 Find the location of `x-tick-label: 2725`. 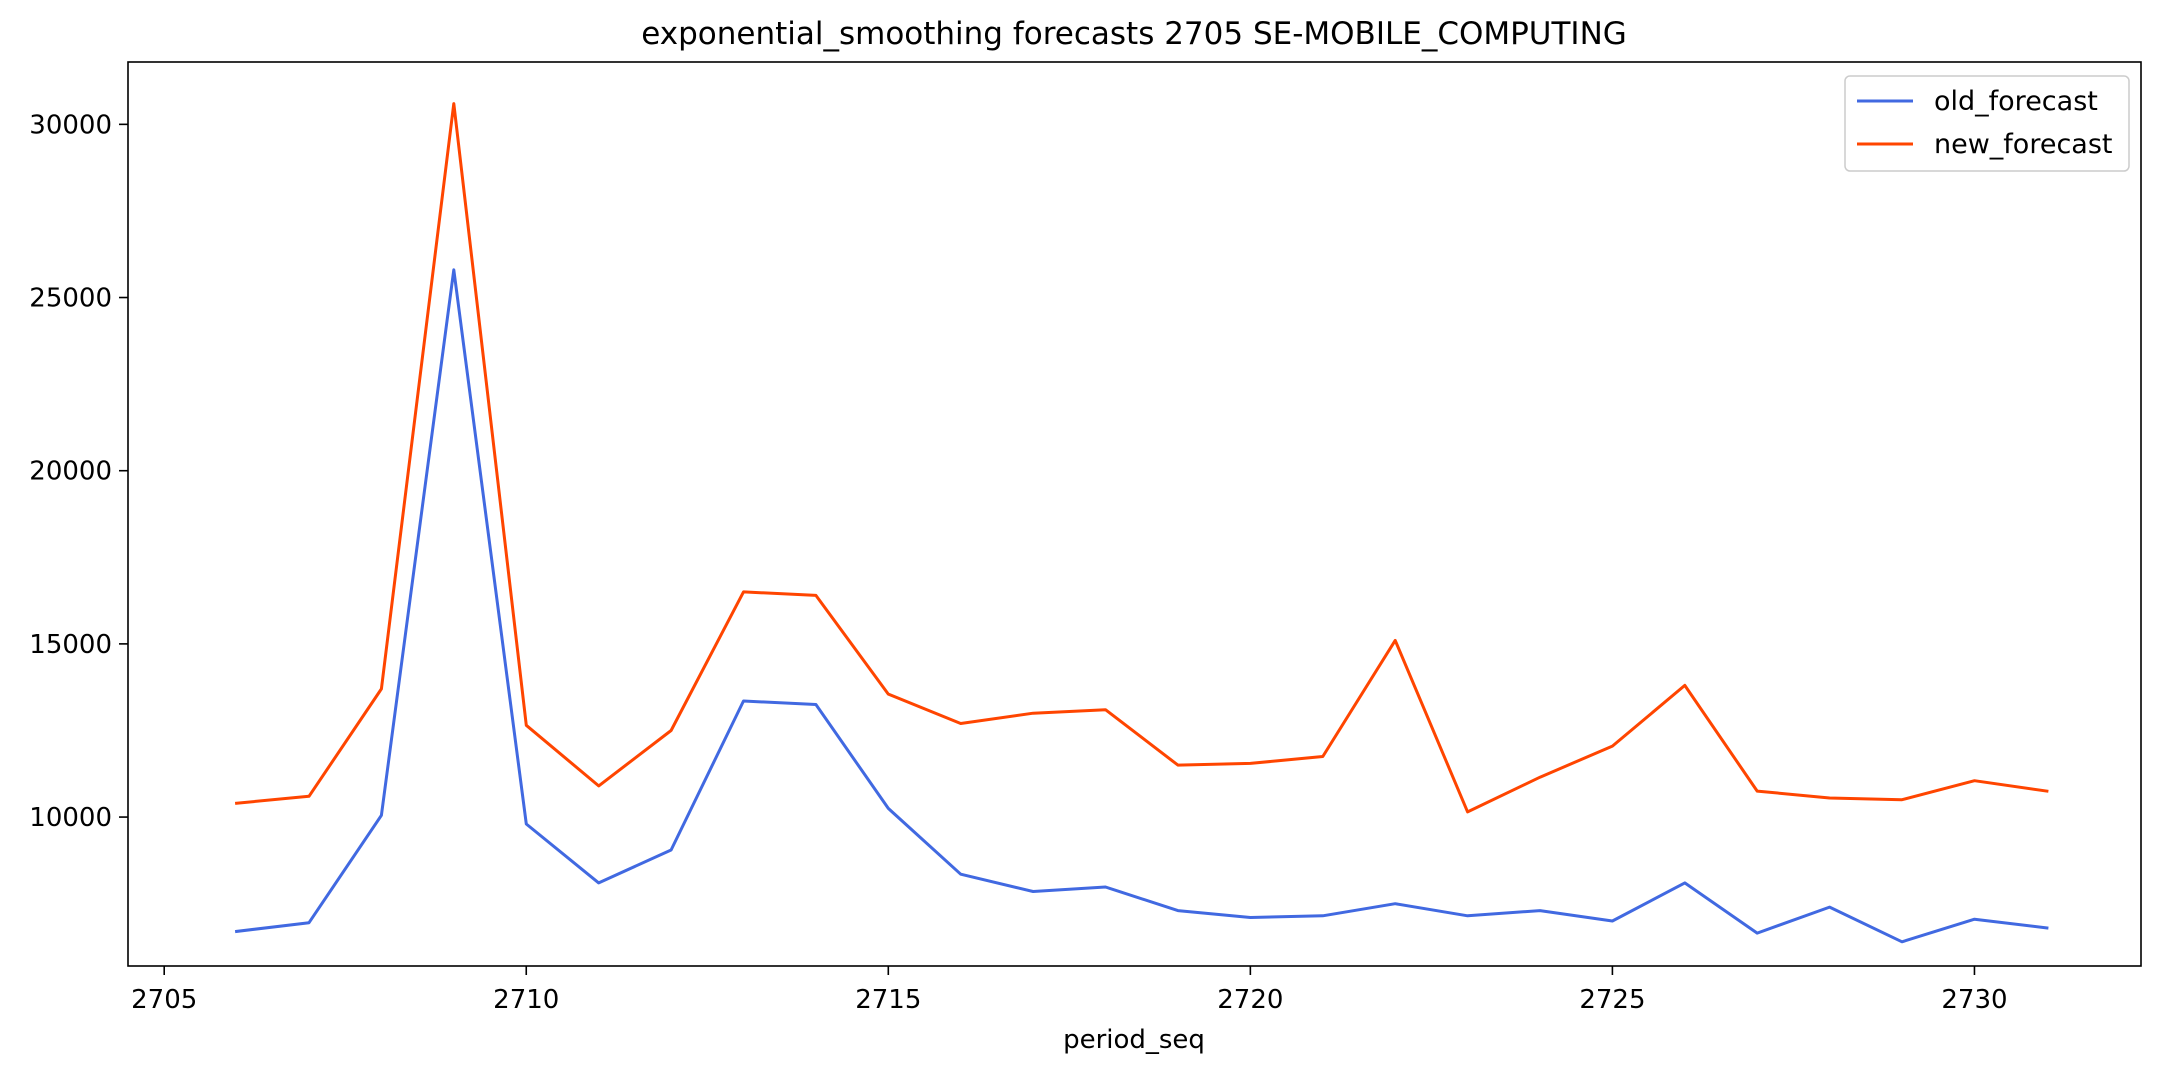

x-tick-label: 2725 is located at coordinates (1612, 1000).